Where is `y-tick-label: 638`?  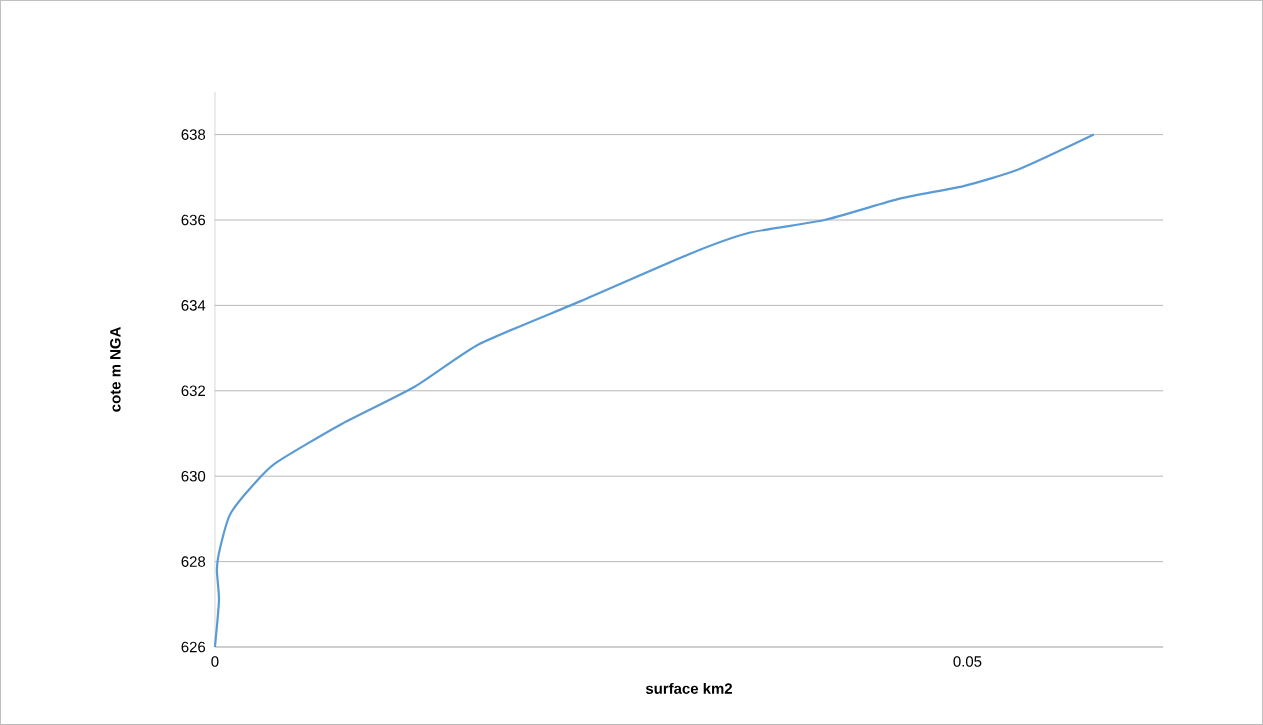 y-tick-label: 638 is located at coordinates (193, 134).